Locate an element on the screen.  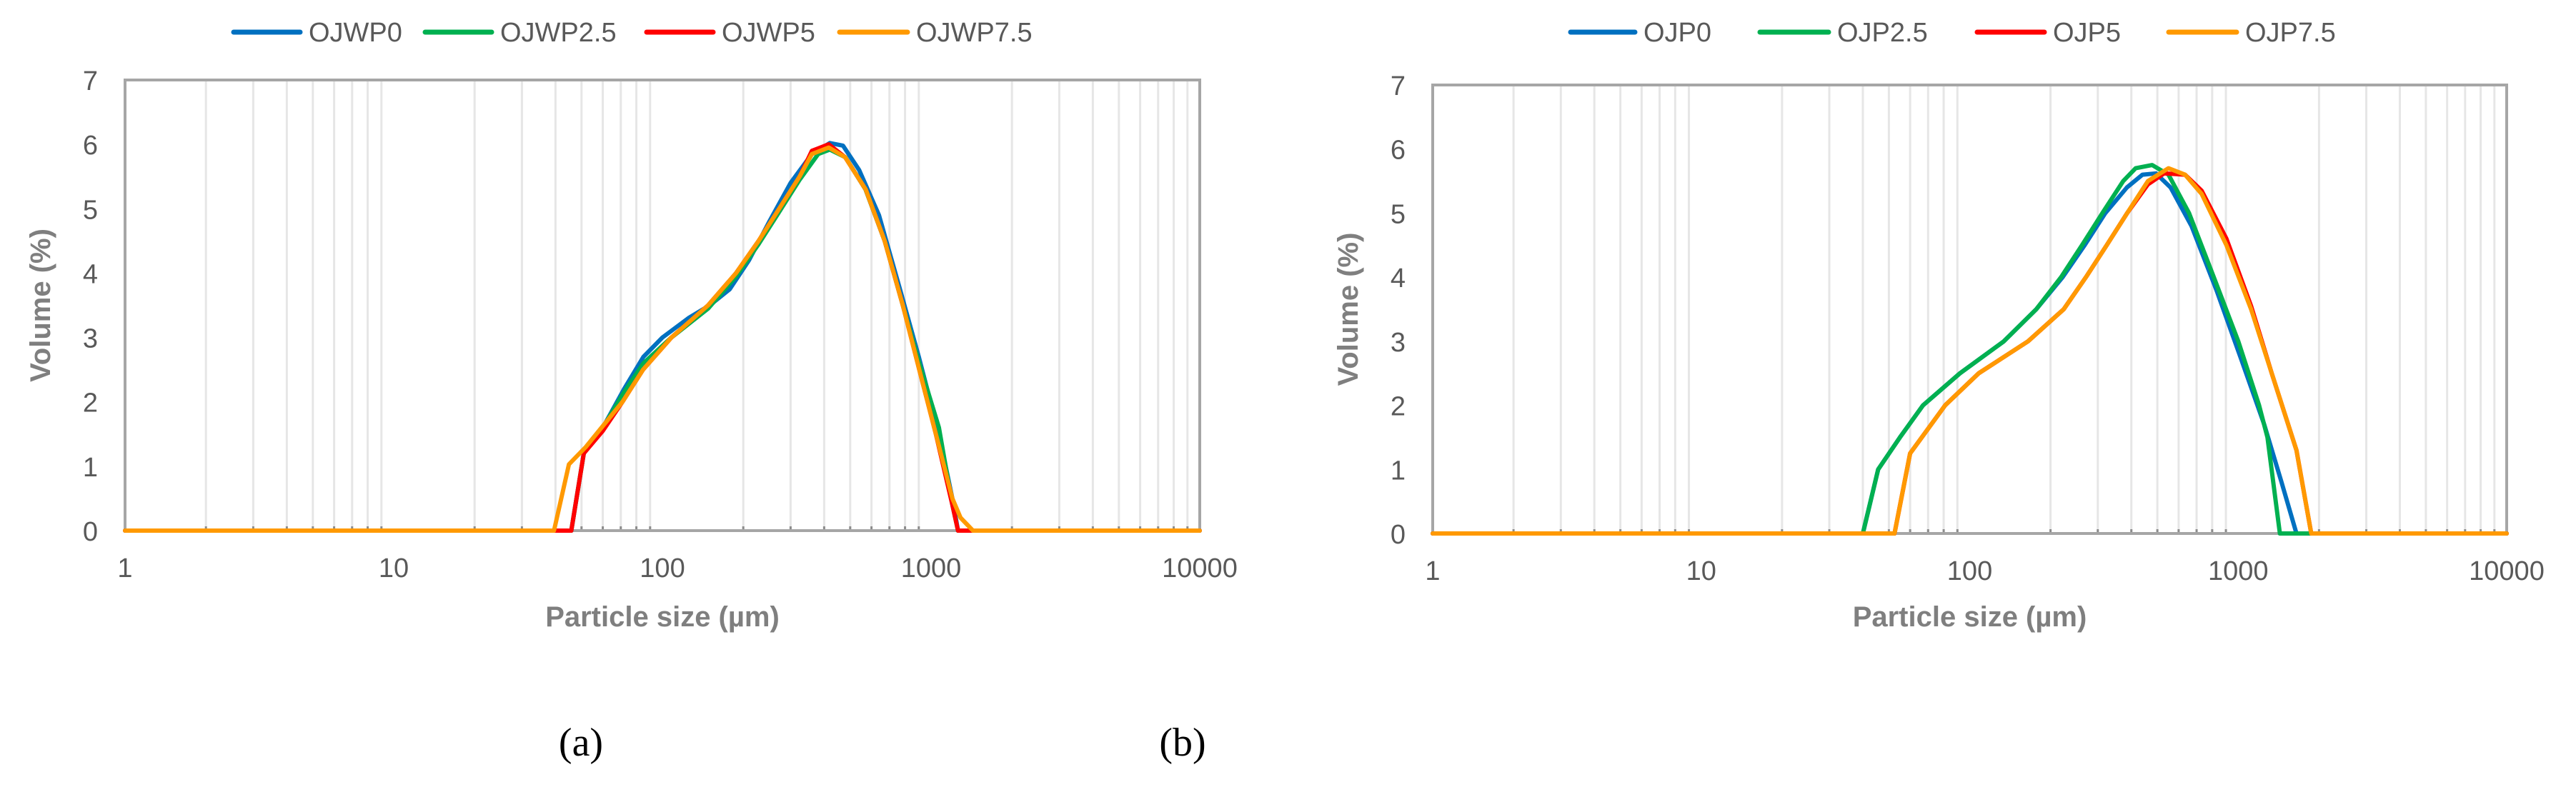
legend-label: OJP0 is located at coordinates (1677, 33).